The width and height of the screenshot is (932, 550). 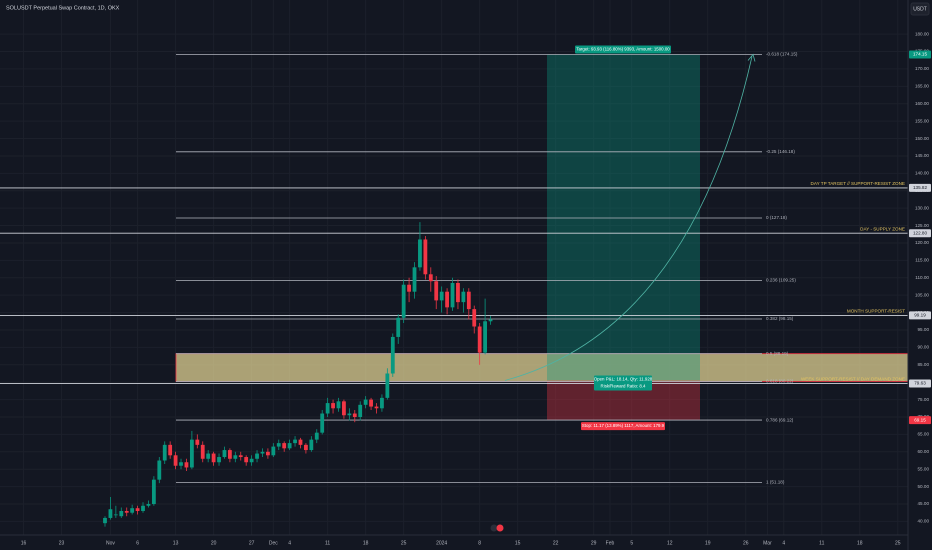 What do you see at coordinates (924, 521) in the screenshot?
I see `y-tick-label: 40.00` at bounding box center [924, 521].